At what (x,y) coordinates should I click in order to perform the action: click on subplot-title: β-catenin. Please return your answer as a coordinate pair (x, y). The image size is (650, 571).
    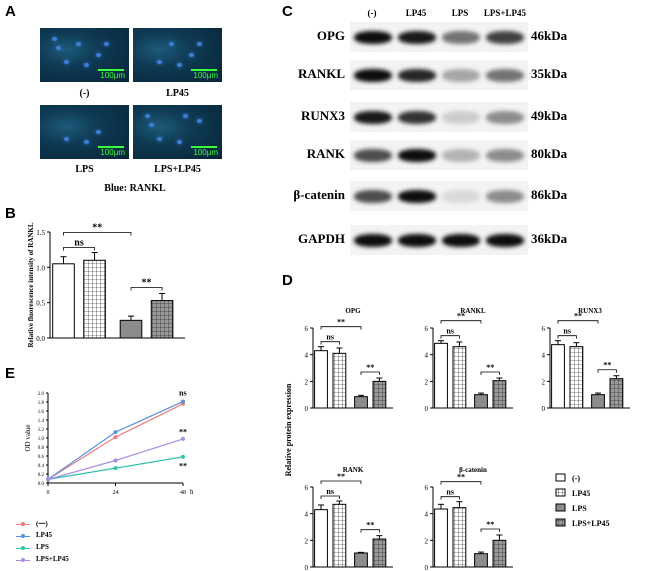
    Looking at the image, I should click on (473, 470).